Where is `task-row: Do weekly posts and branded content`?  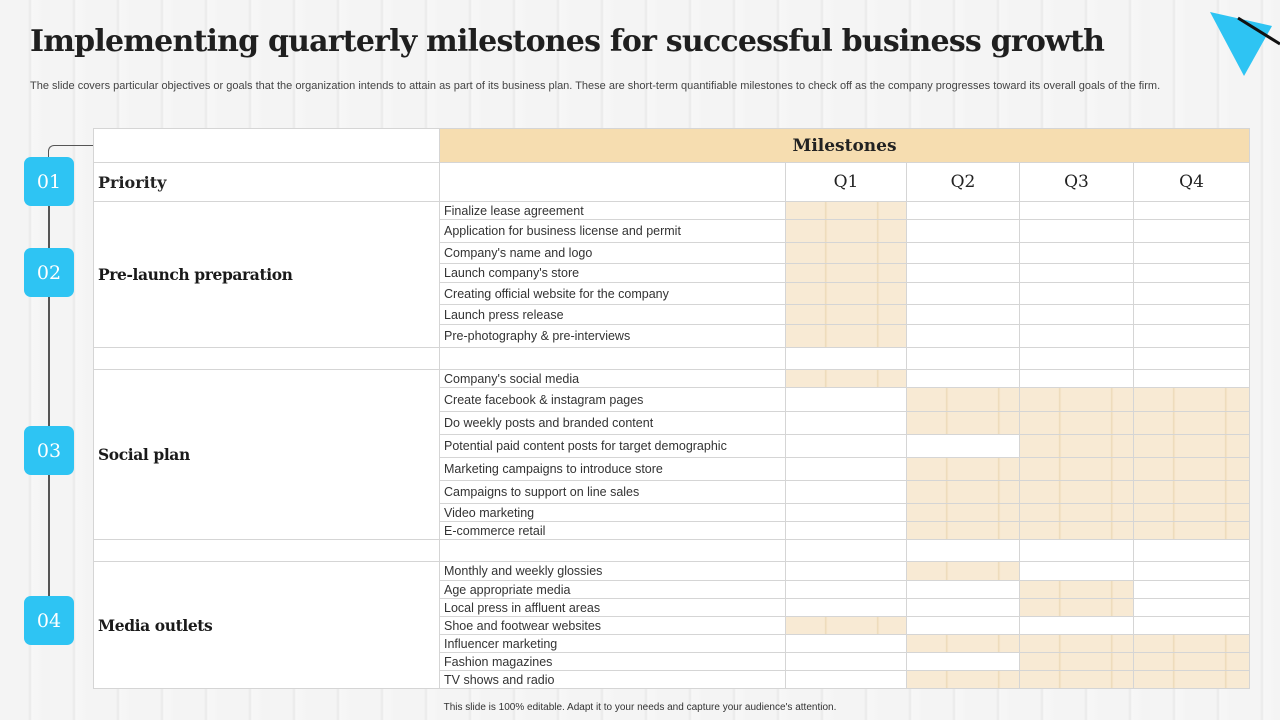 task-row: Do weekly posts and branded content is located at coordinates (672, 423).